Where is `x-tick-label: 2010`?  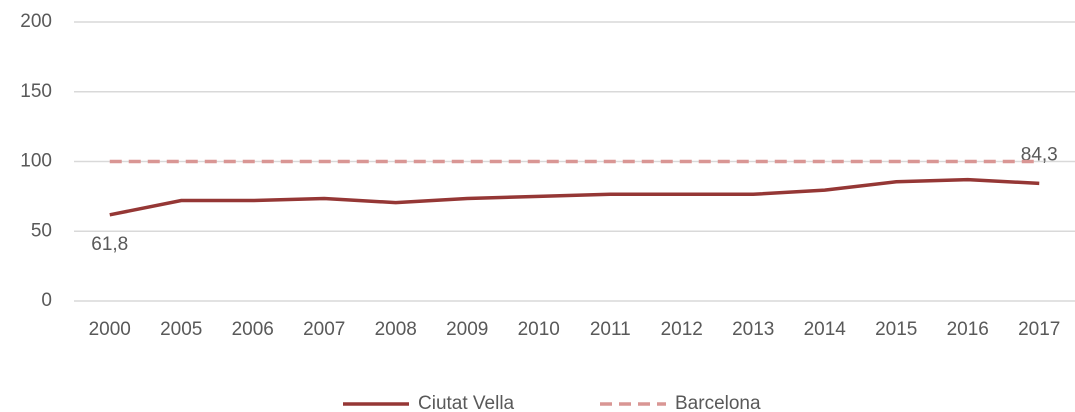 x-tick-label: 2010 is located at coordinates (539, 329).